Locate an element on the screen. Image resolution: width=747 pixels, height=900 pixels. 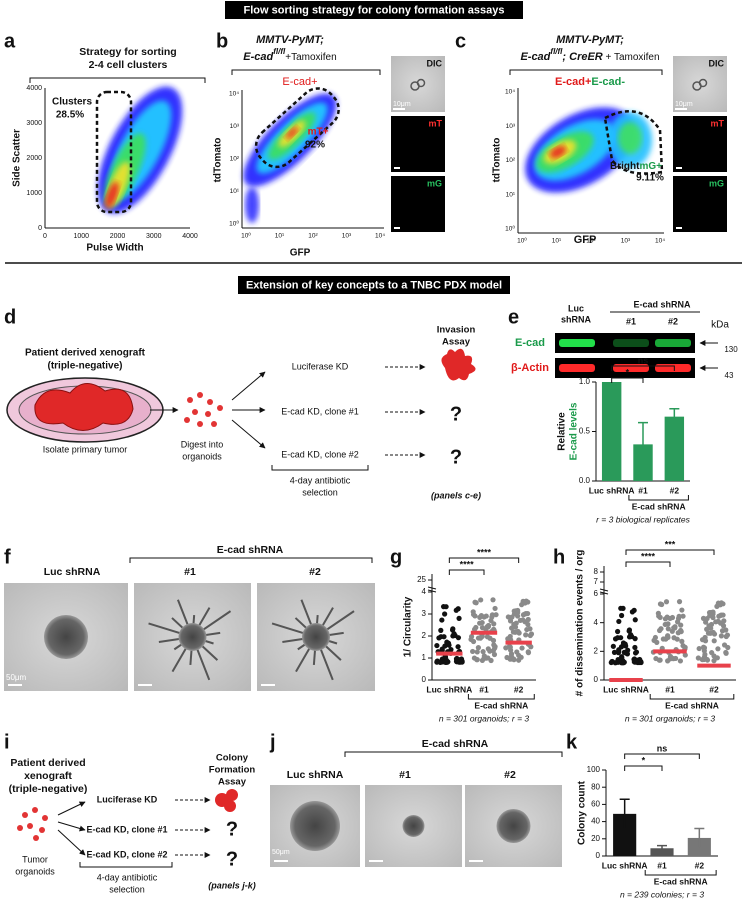
x-tick-label: 1000 is located at coordinates (81, 236).